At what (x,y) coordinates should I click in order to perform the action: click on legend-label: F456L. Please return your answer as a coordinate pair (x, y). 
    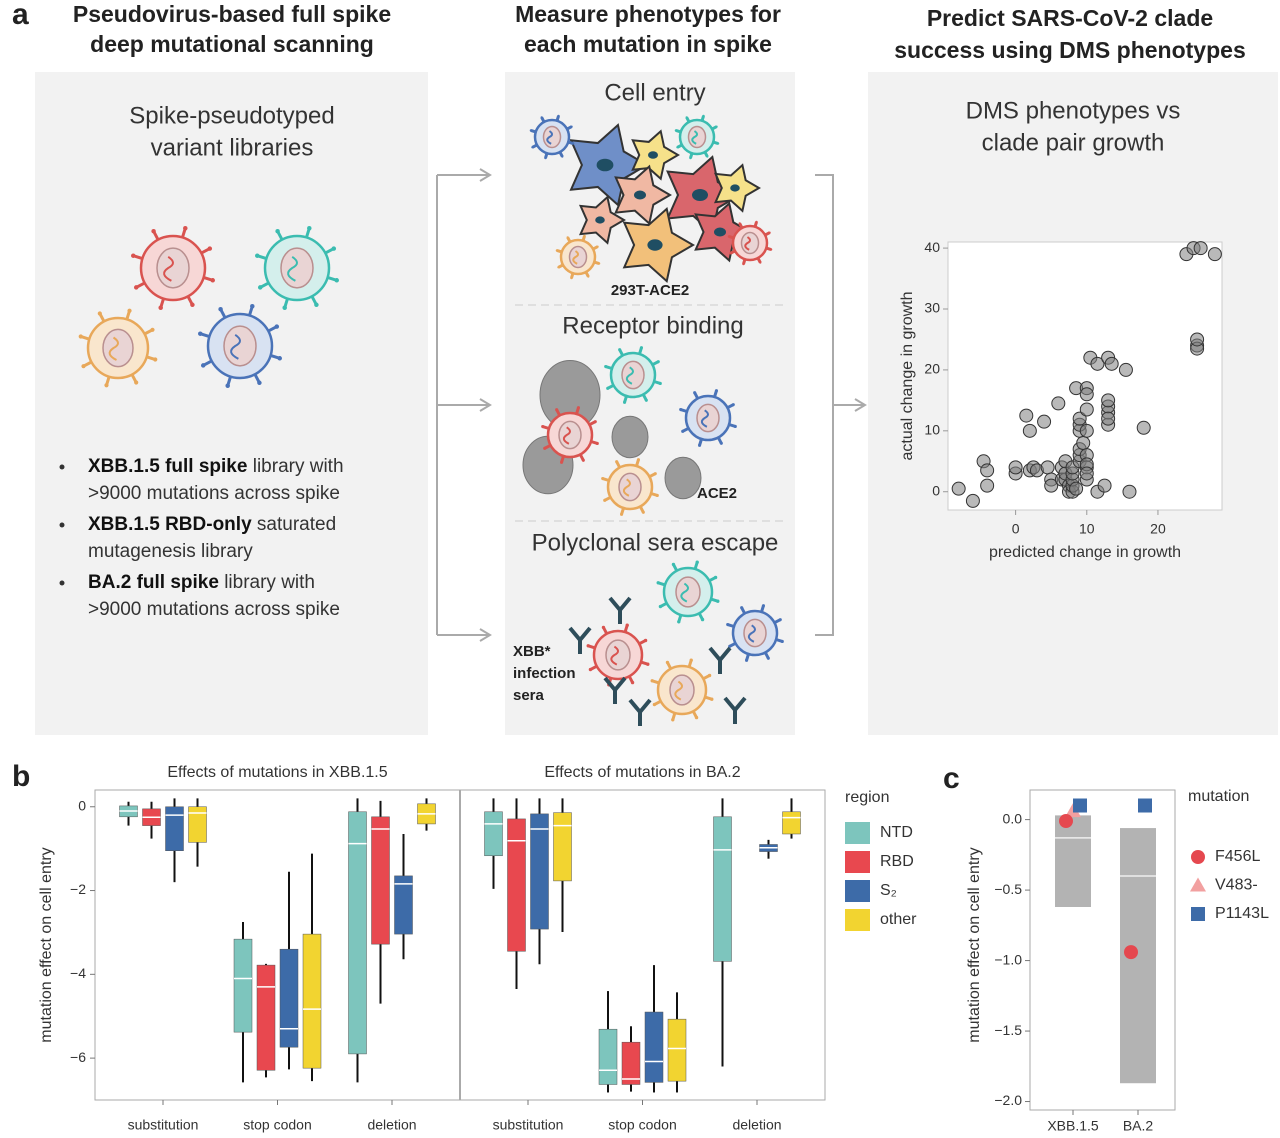
    Looking at the image, I should click on (1237, 856).